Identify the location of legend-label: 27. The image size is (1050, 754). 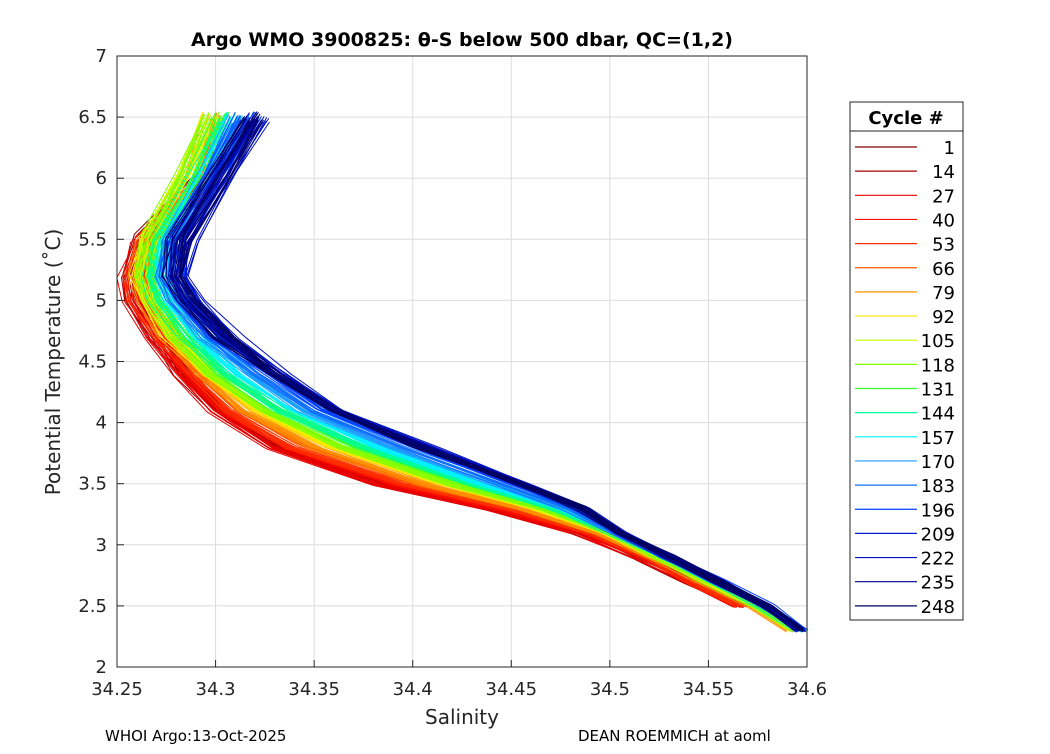
(943, 196).